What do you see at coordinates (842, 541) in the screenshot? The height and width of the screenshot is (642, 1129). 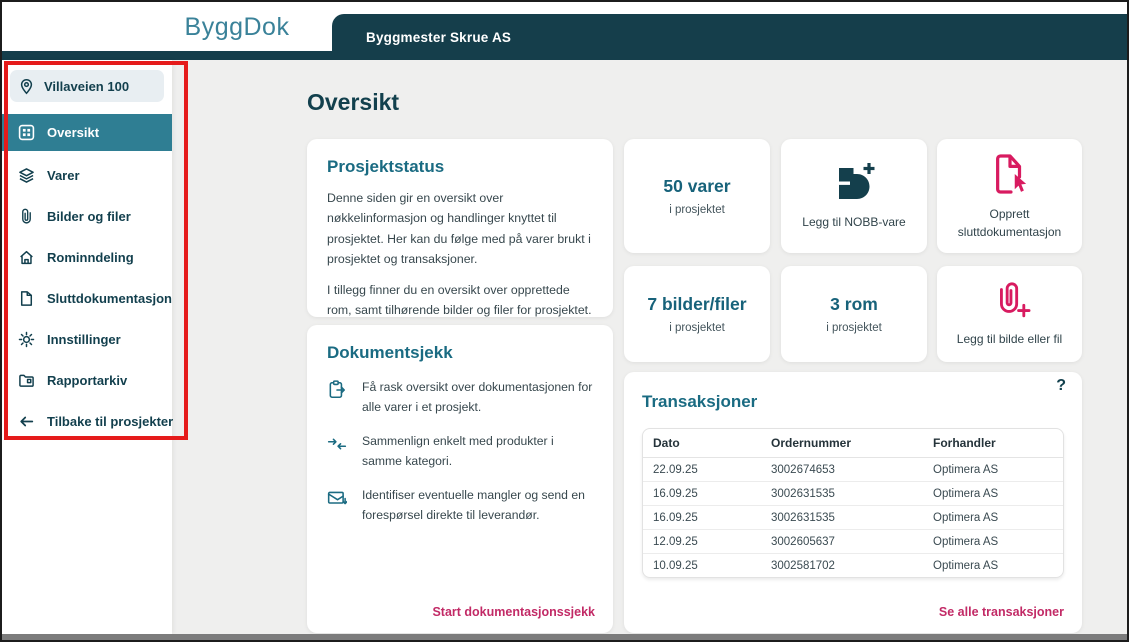 I see `cell-ordernummer: 3002605637` at bounding box center [842, 541].